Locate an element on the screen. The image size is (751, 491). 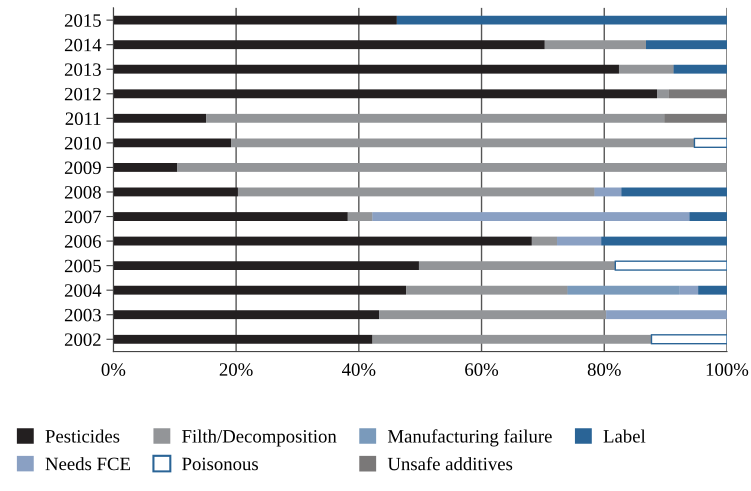
x-tick-label: 80% is located at coordinates (604, 369).